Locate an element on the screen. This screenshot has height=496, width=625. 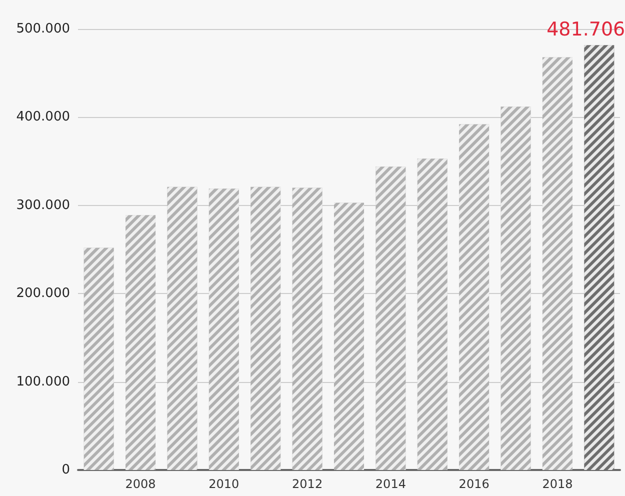
y-tick-label: 400.000 is located at coordinates (43, 117).